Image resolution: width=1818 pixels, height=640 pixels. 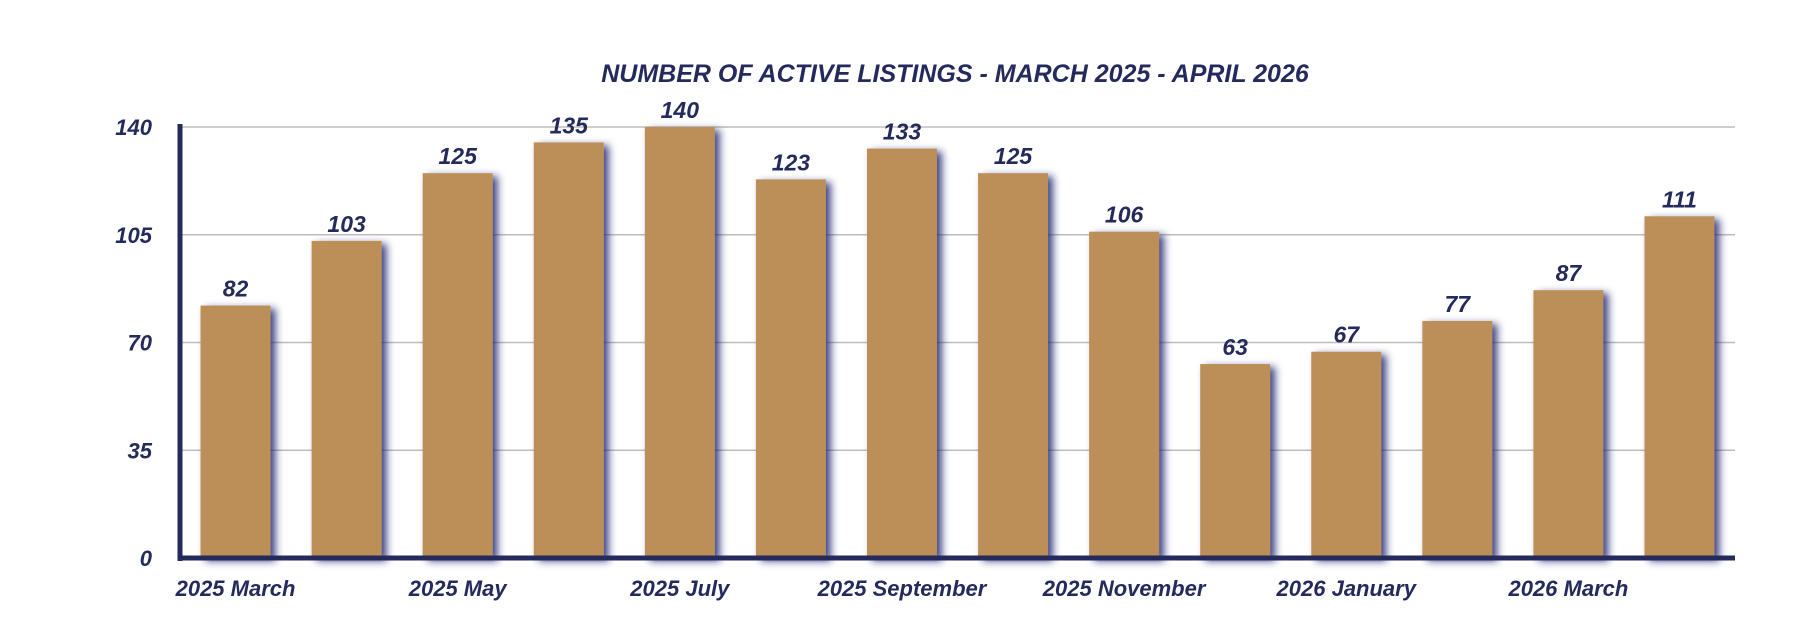 What do you see at coordinates (680, 588) in the screenshot?
I see `x-tick-label: 2025 July` at bounding box center [680, 588].